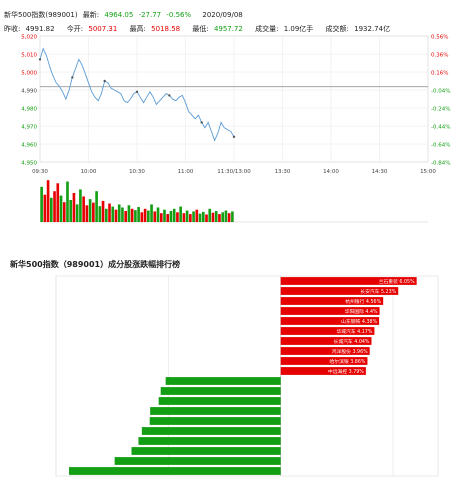 This screenshot has width=461, height=489. Describe the element at coordinates (29, 146) in the screenshot. I see `y-left-tick-label: 4,960` at that location.